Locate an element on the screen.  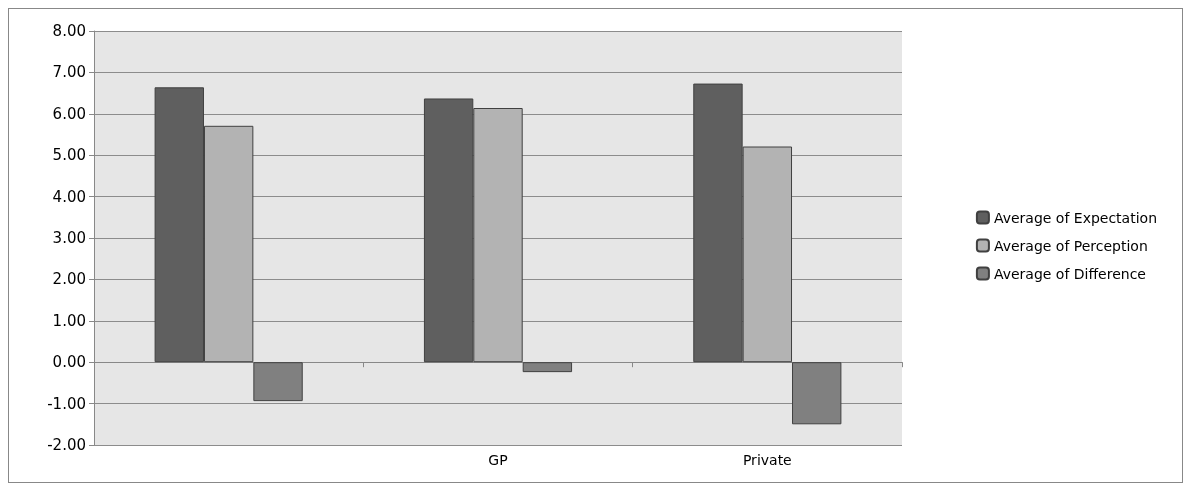
legend-label: Average of Perception is located at coordinates (1070, 245).